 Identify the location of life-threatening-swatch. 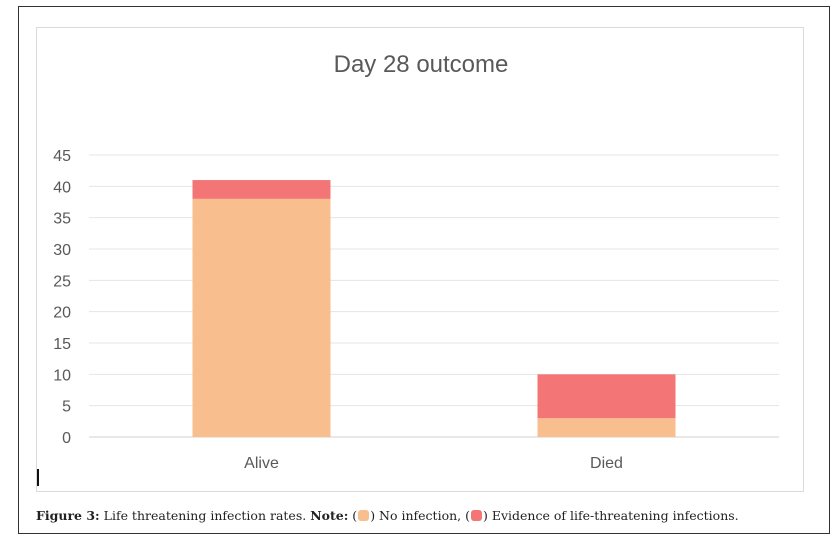
(476, 515).